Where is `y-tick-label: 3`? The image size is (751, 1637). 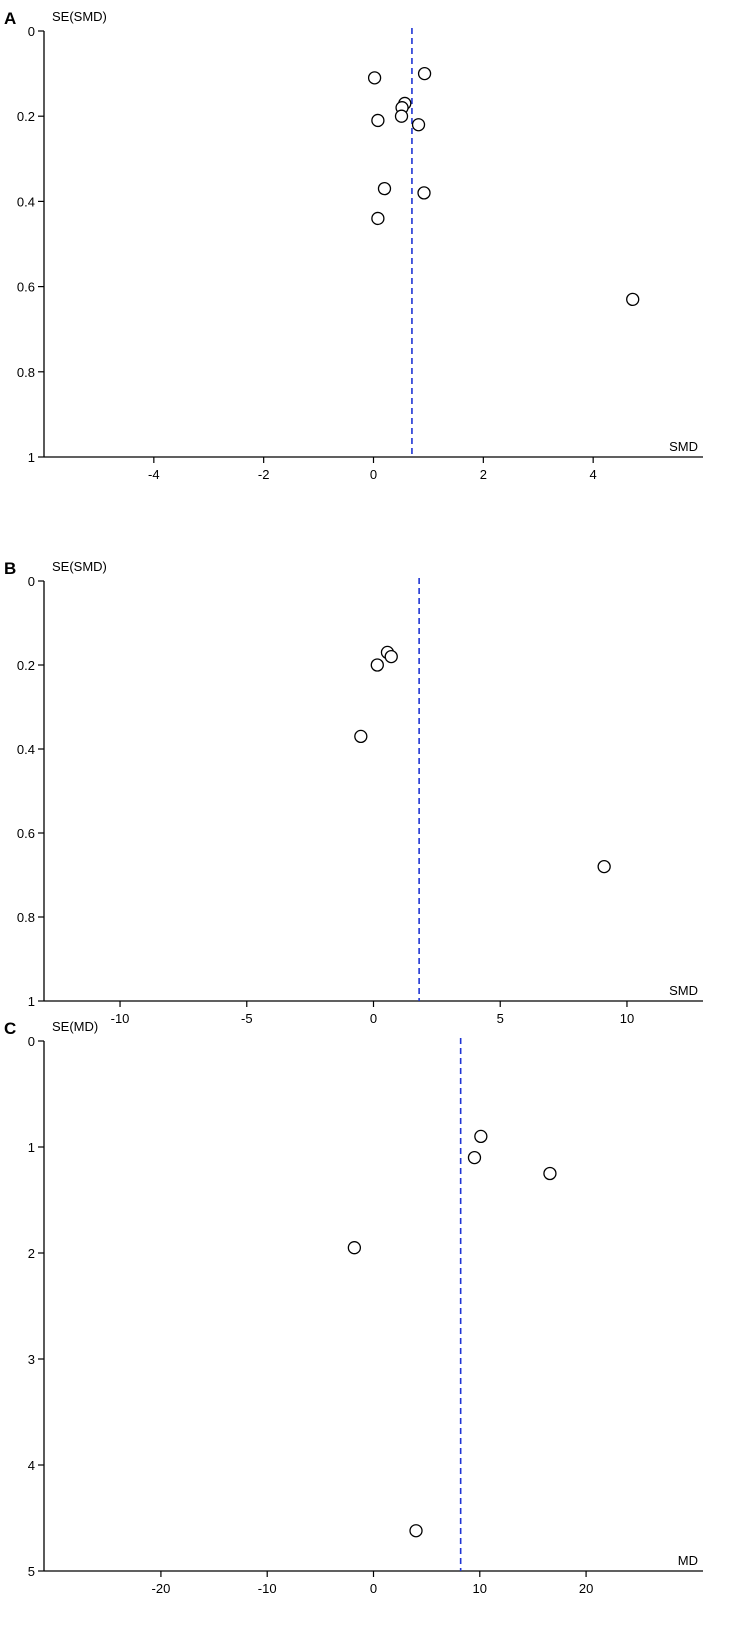 y-tick-label: 3 is located at coordinates (31, 1359).